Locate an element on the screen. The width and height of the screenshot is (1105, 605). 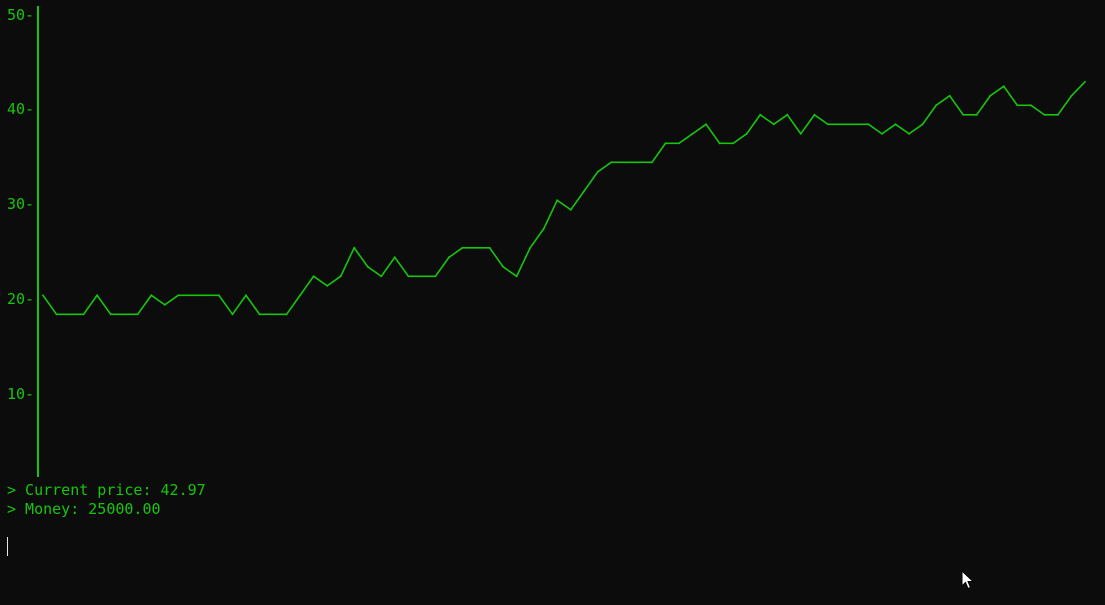
current-price-output: > Current price: 42.97 is located at coordinates (106, 490).